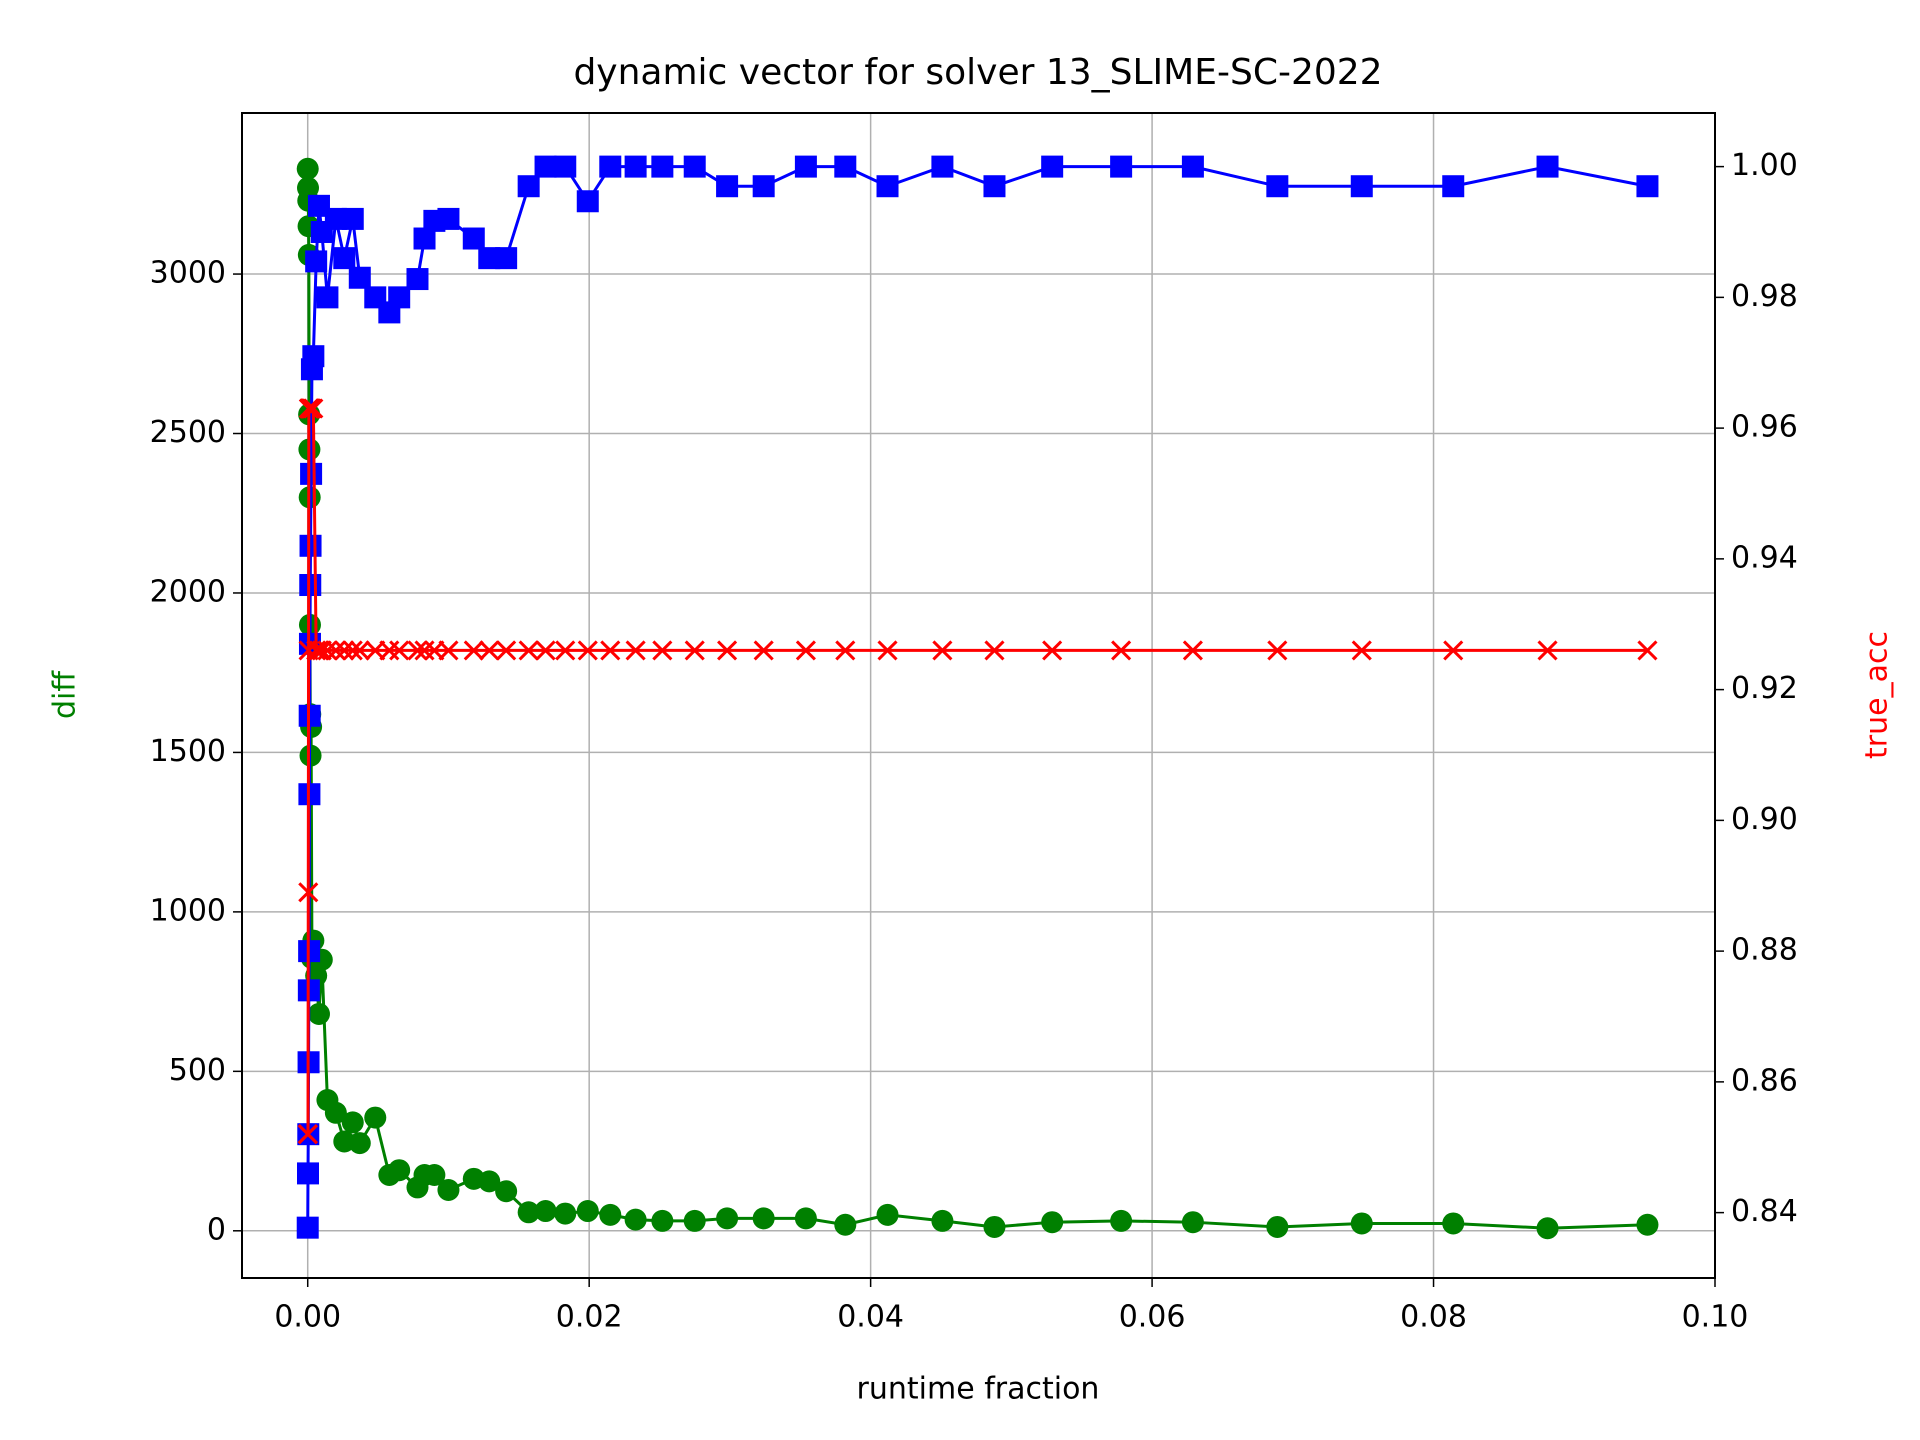 The width and height of the screenshot is (1920, 1440). I want to click on y-tick-label: 1000, so click(188, 910).